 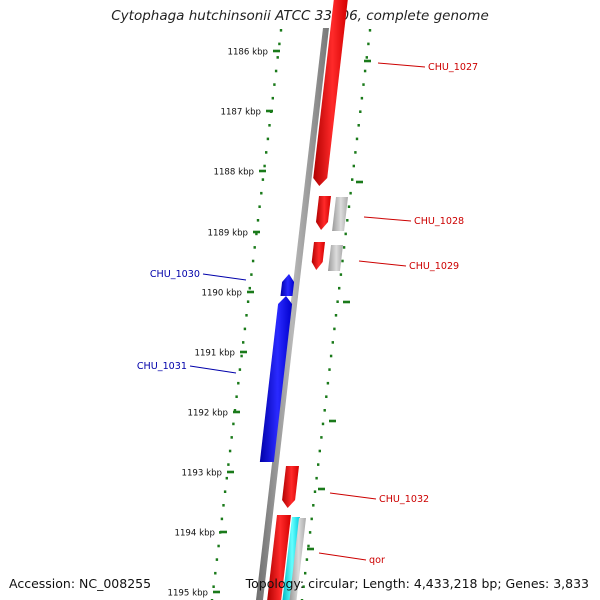 What do you see at coordinates (248, 53) in the screenshot?
I see `scale-tick-label: 1186 kbp` at bounding box center [248, 53].